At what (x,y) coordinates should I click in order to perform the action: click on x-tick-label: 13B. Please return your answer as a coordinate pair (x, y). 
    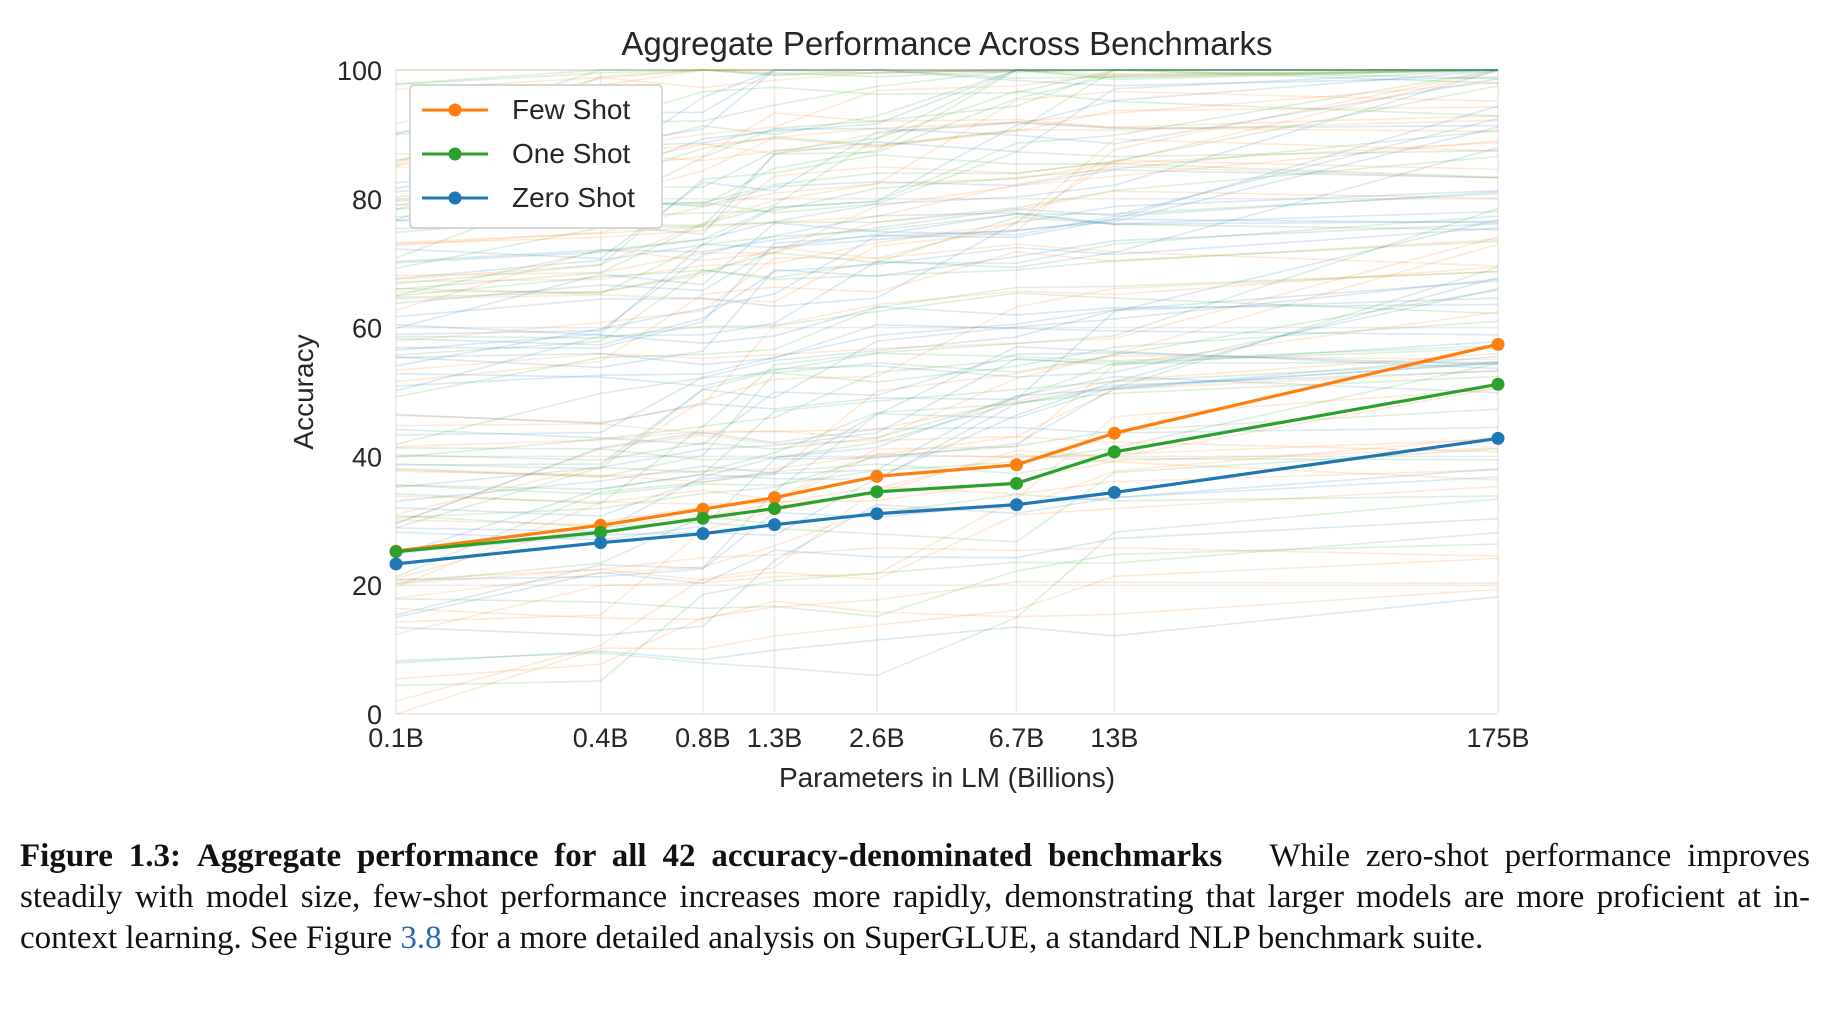
    Looking at the image, I should click on (1114, 738).